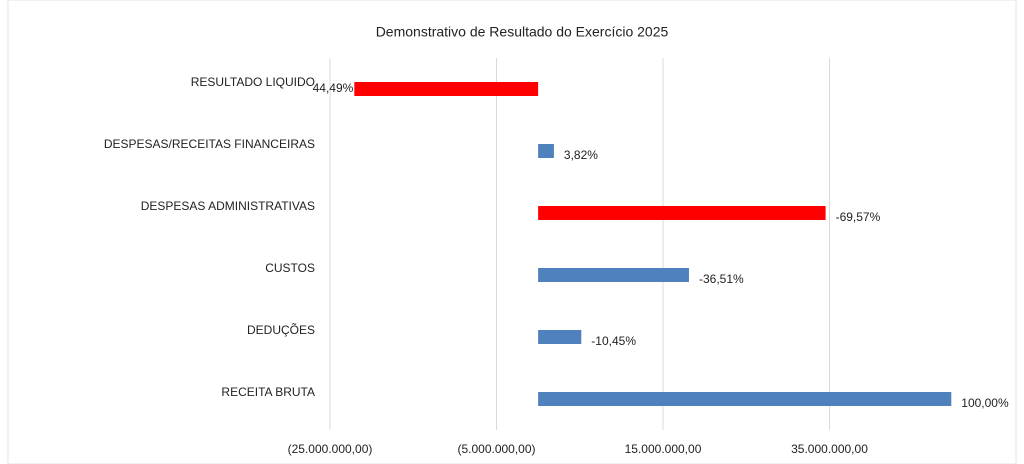 The image size is (1024, 464). Describe the element at coordinates (581, 155) in the screenshot. I see `data-label: 3,82%` at that location.